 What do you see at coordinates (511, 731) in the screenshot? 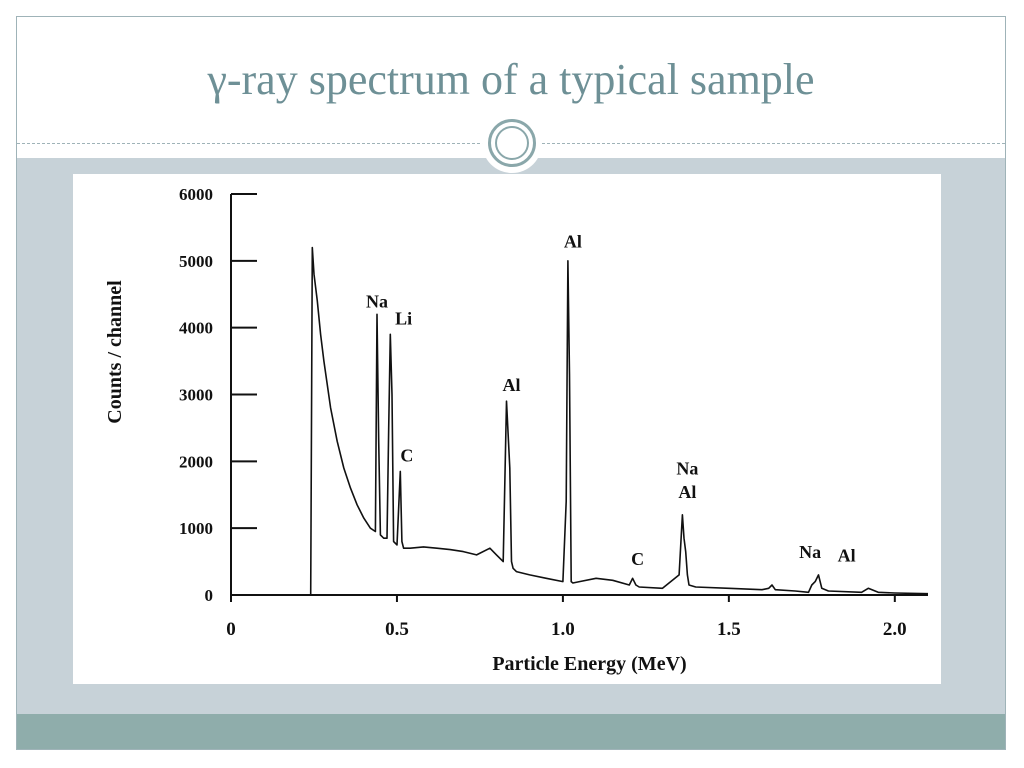
I see `footer-band` at bounding box center [511, 731].